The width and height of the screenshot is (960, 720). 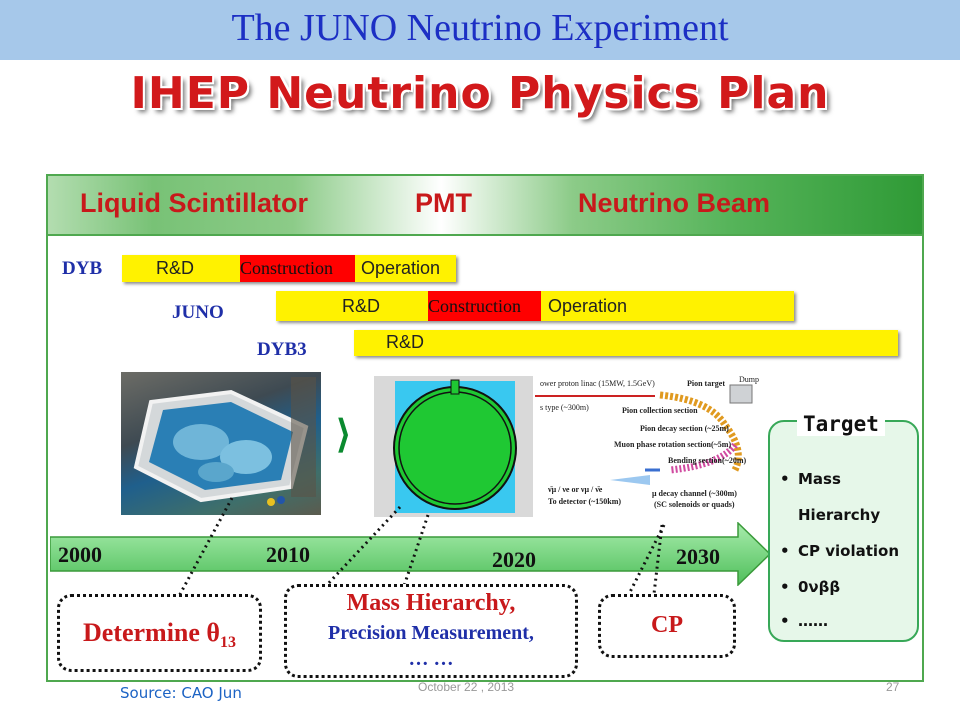 I want to click on callout-theta13-text: Determine θ13, so click(x=159, y=635).